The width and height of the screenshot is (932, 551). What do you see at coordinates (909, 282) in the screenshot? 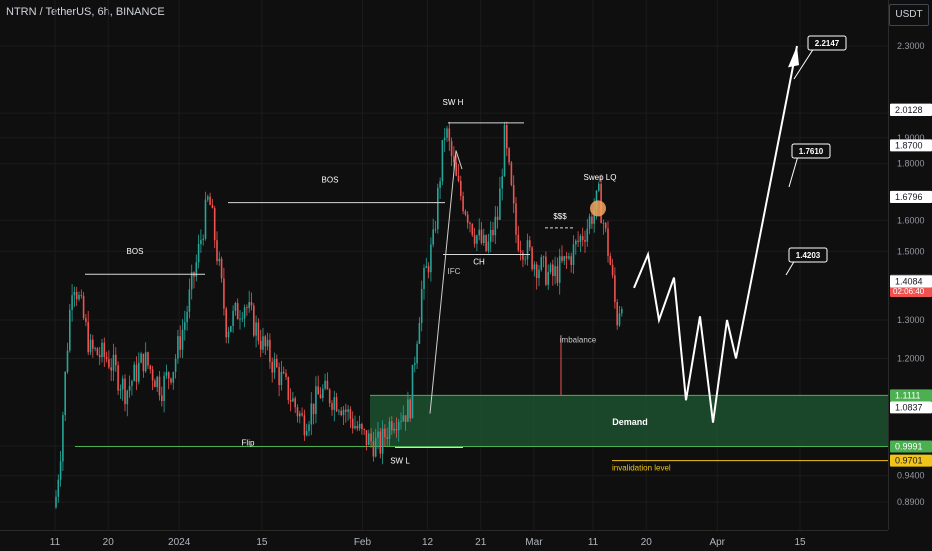
I see `price-label-value: 1.4084` at bounding box center [909, 282].